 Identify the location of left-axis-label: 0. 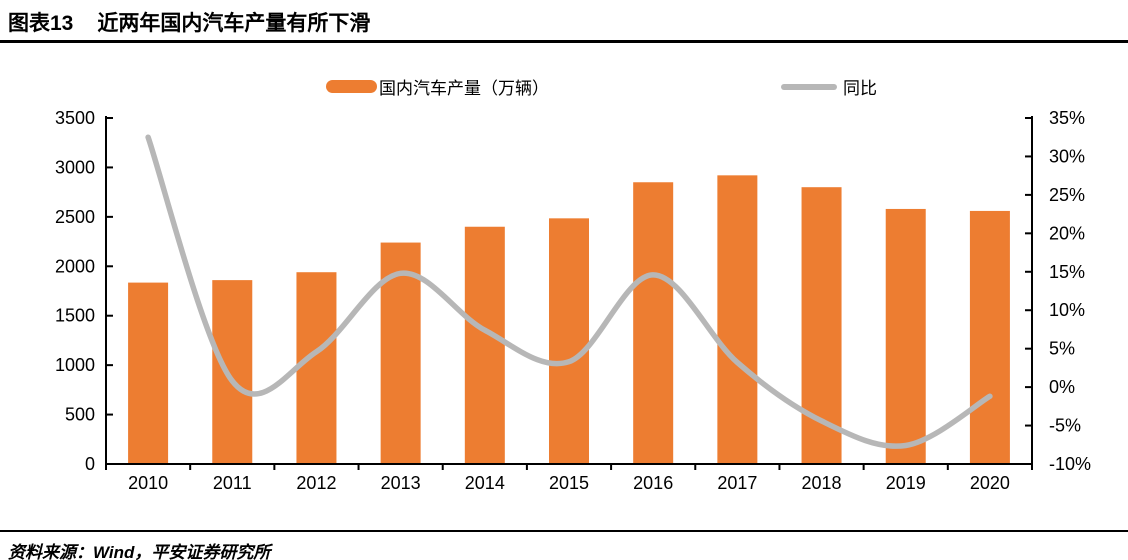
(90, 464).